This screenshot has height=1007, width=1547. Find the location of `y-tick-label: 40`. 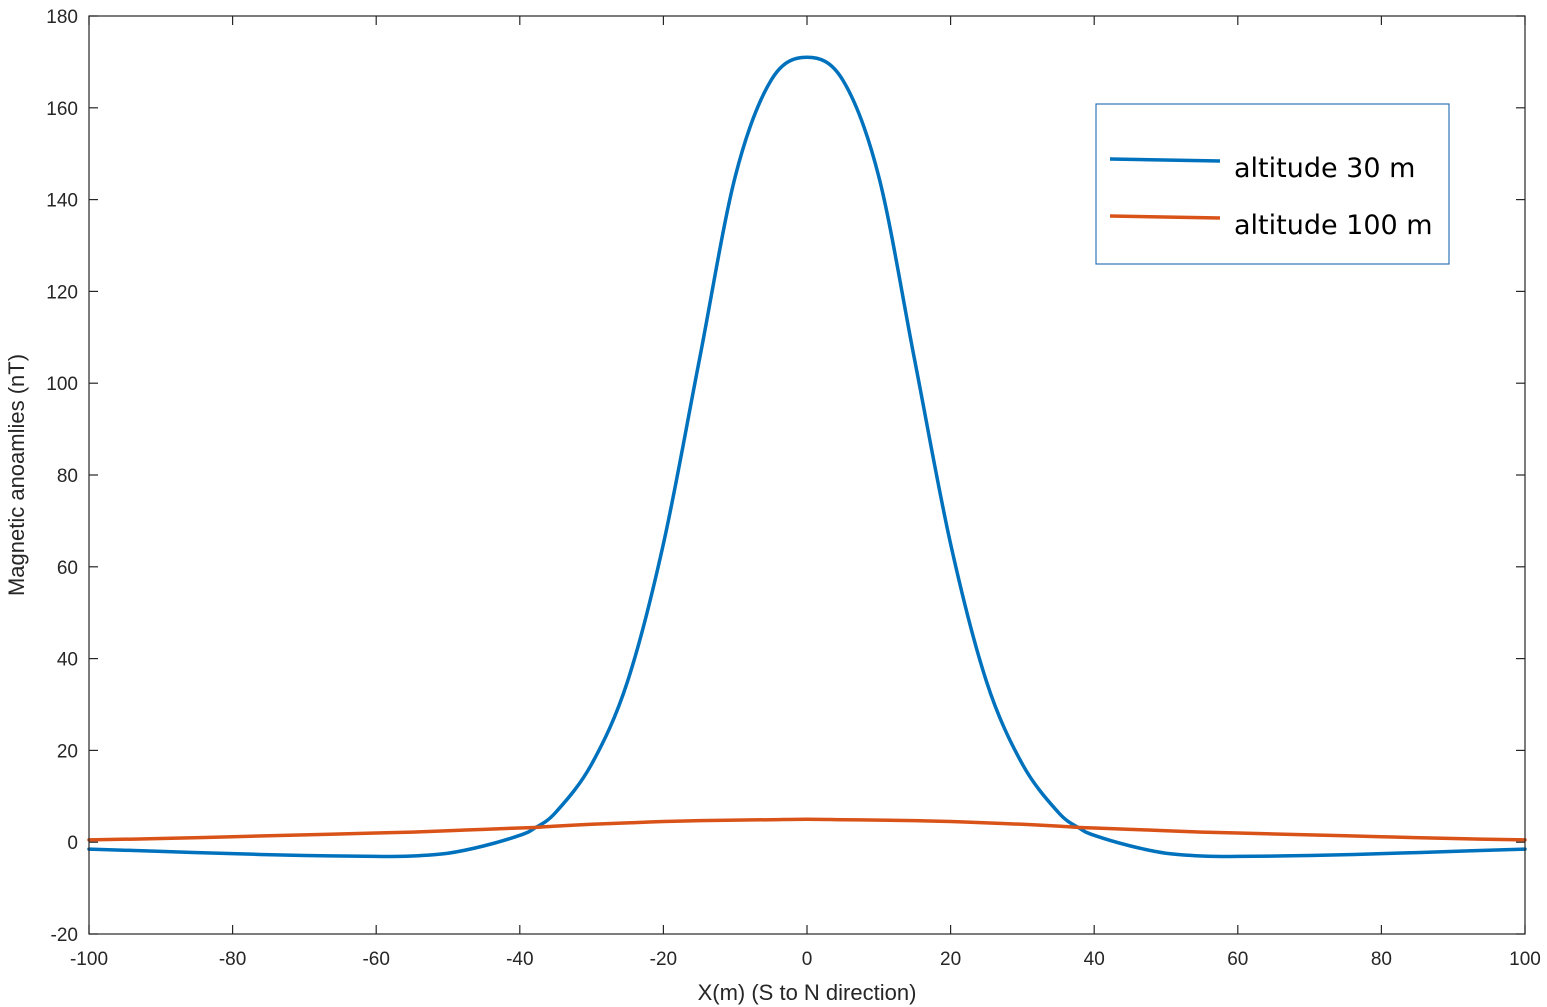

y-tick-label: 40 is located at coordinates (67, 660).